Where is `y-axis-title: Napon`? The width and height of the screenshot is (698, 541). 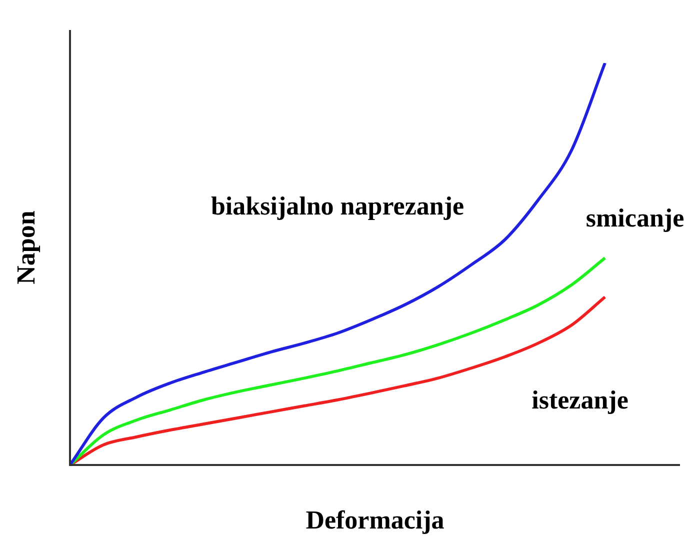
y-axis-title: Napon is located at coordinates (26, 247).